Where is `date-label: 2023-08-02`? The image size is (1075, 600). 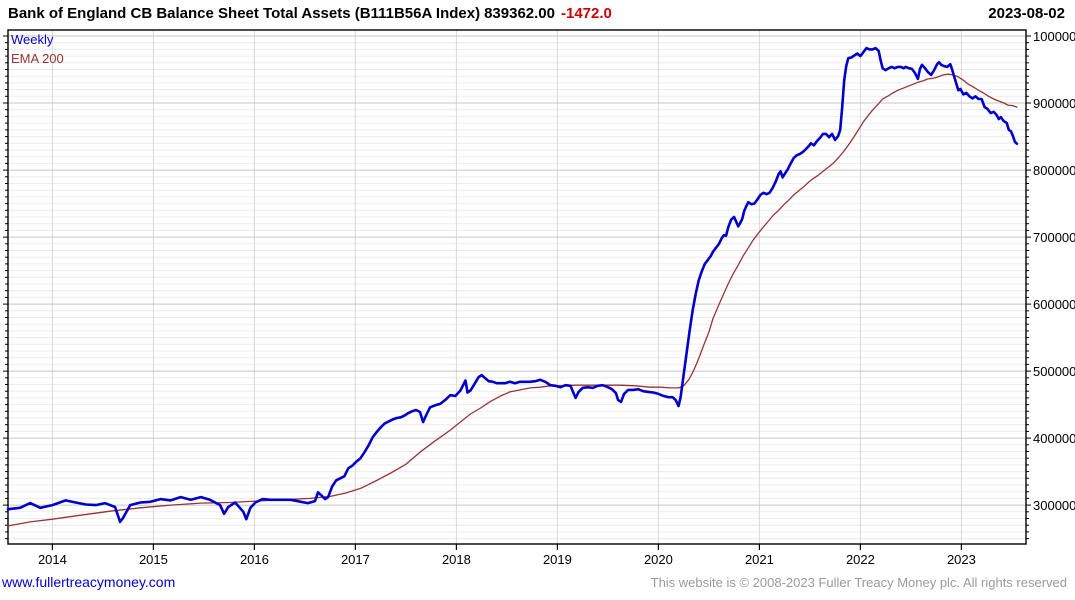 date-label: 2023-08-02 is located at coordinates (1026, 13).